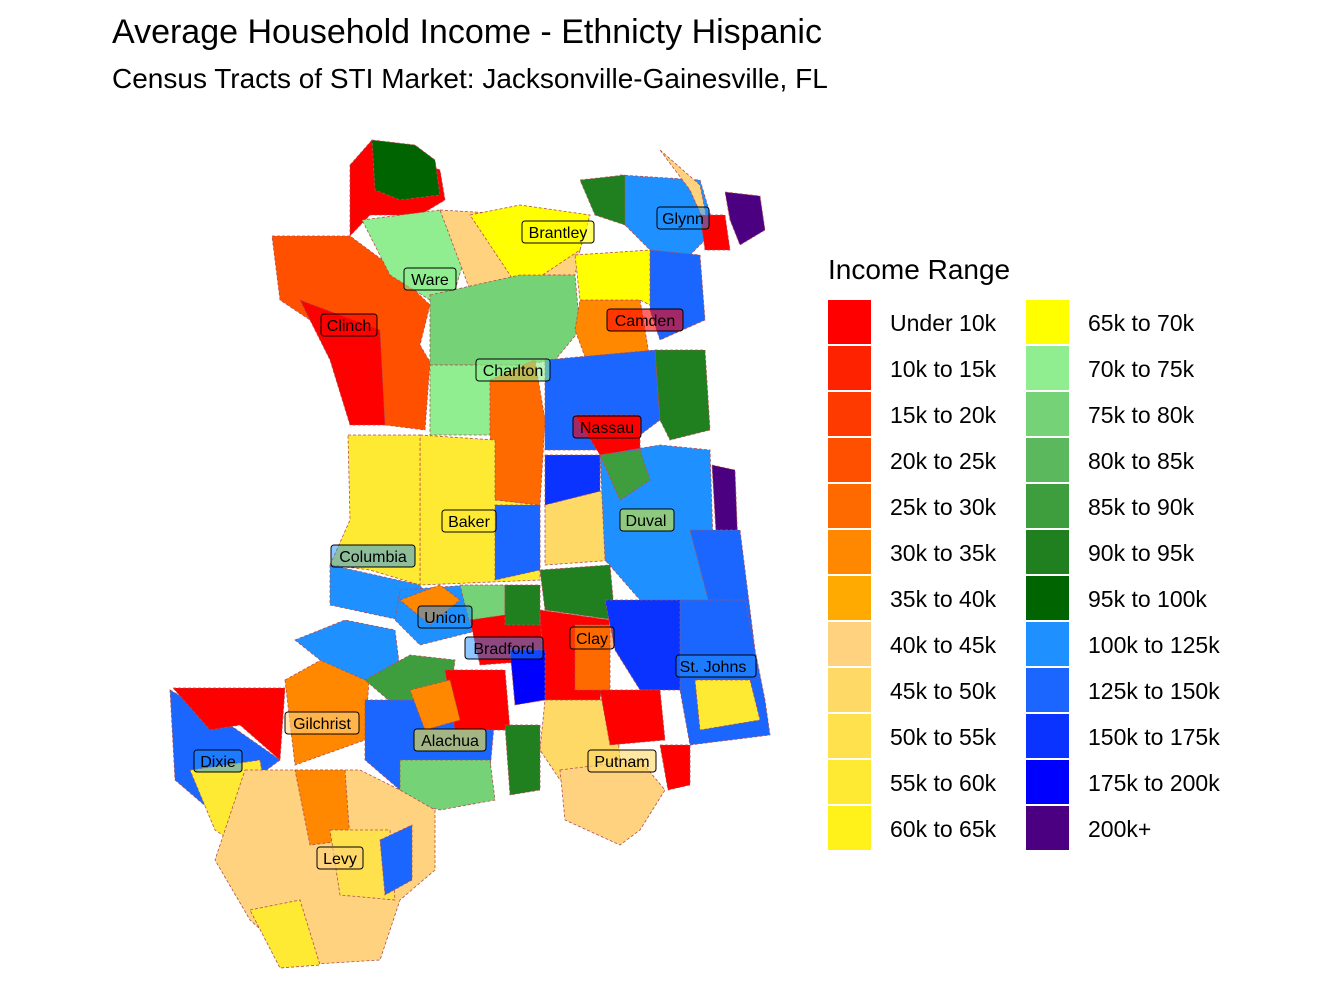  Describe the element at coordinates (612, 802) in the screenshot. I see `region-putnam-south` at that location.